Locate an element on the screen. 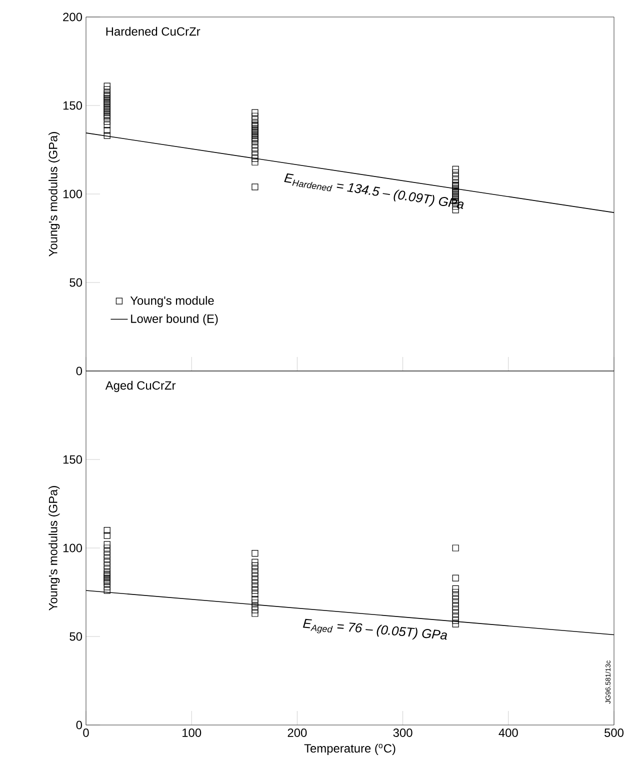 This screenshot has height=781, width=635. x-tick-label: 400 is located at coordinates (508, 732).